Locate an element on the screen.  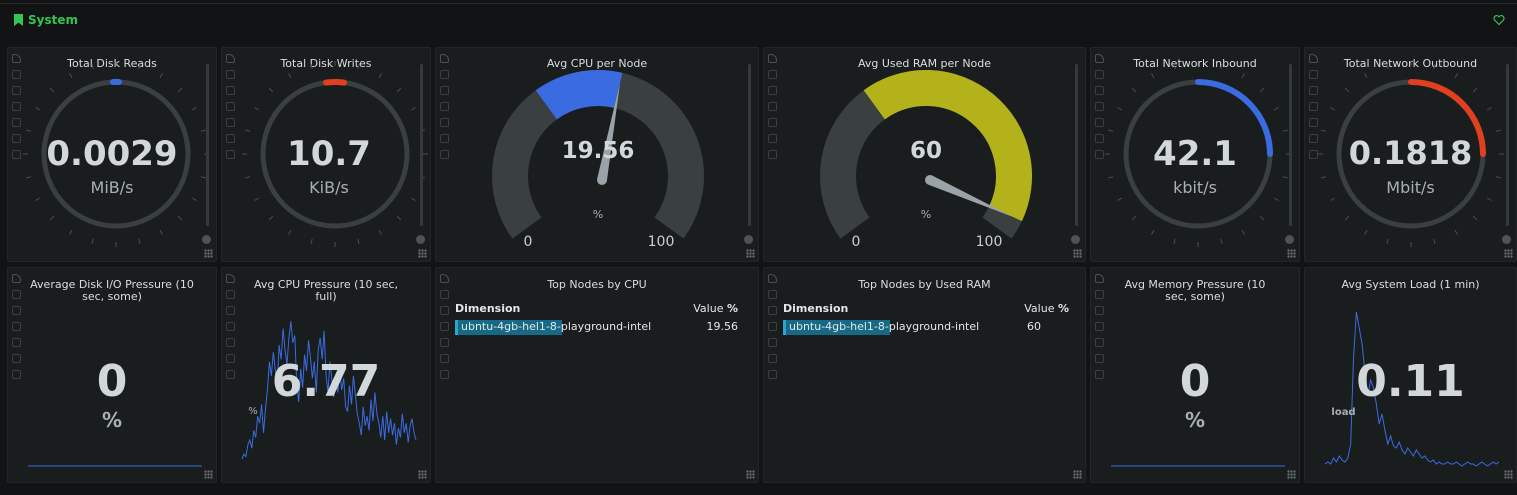
heart-icon is located at coordinates (1499, 20).